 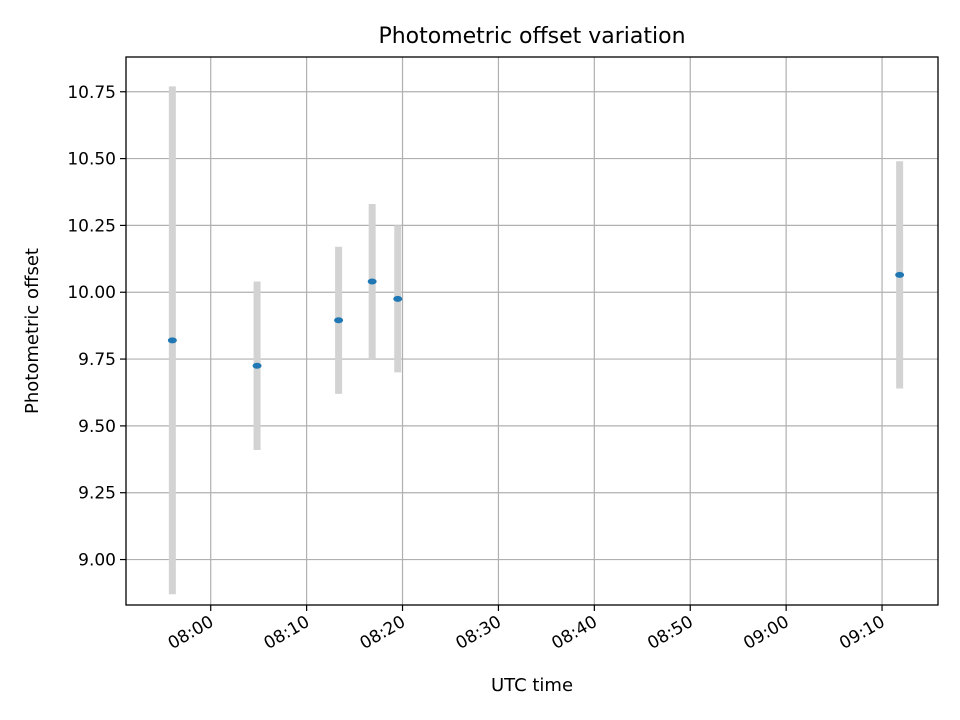 I want to click on y-tick-label: 9.50, so click(x=97, y=427).